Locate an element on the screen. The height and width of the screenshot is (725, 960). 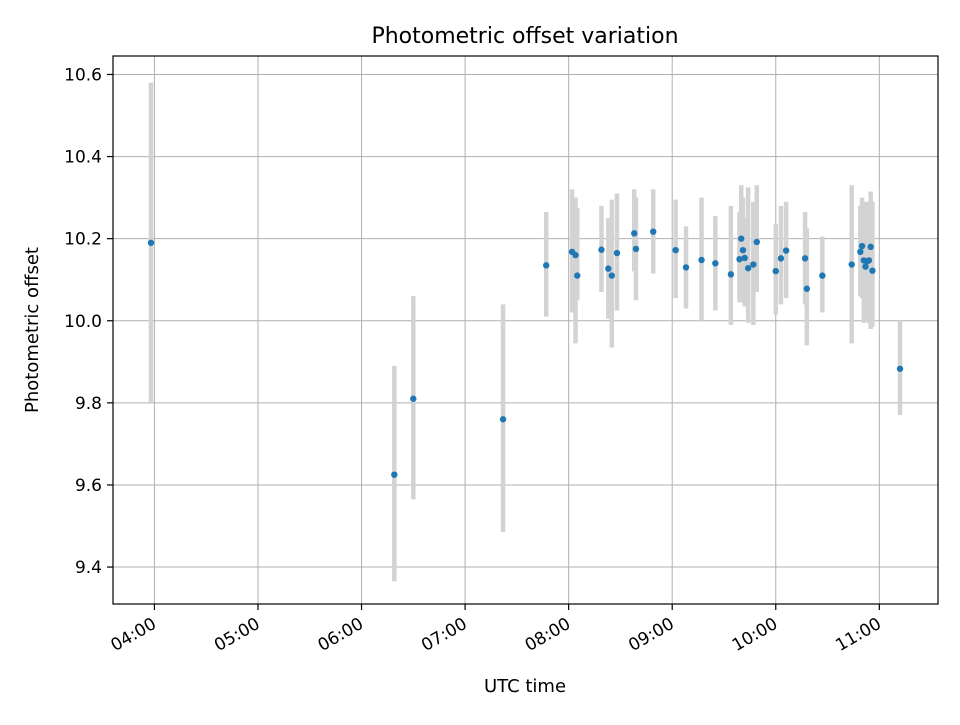
x-axis-label: UTC time is located at coordinates (525, 686).